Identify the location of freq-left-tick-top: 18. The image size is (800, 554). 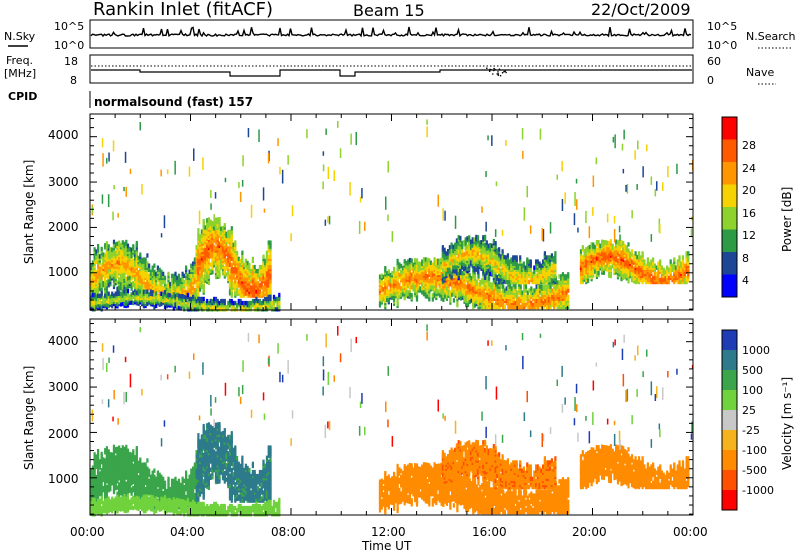
(71, 61).